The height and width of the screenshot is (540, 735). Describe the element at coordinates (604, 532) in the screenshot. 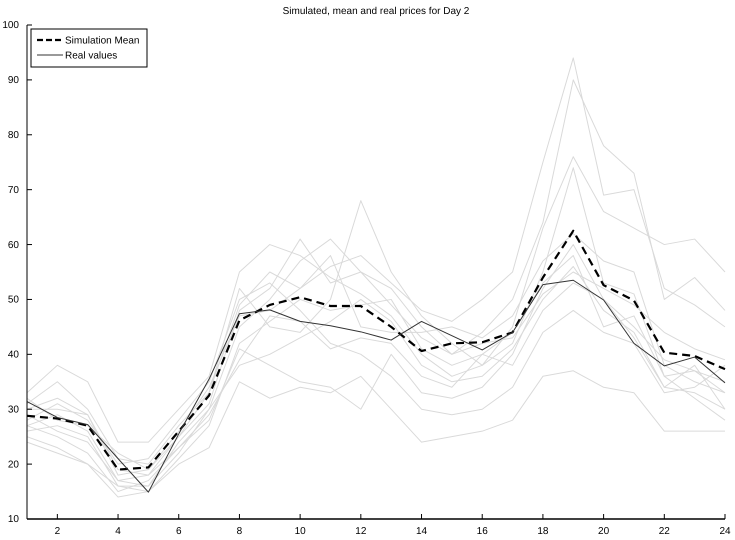

I see `x-tick-label: 20` at that location.